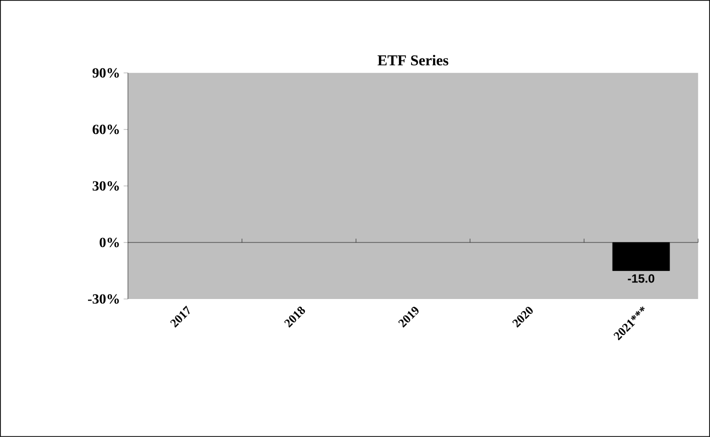 The width and height of the screenshot is (710, 437). Describe the element at coordinates (103, 299) in the screenshot. I see `y-tick-label: -30%` at that location.